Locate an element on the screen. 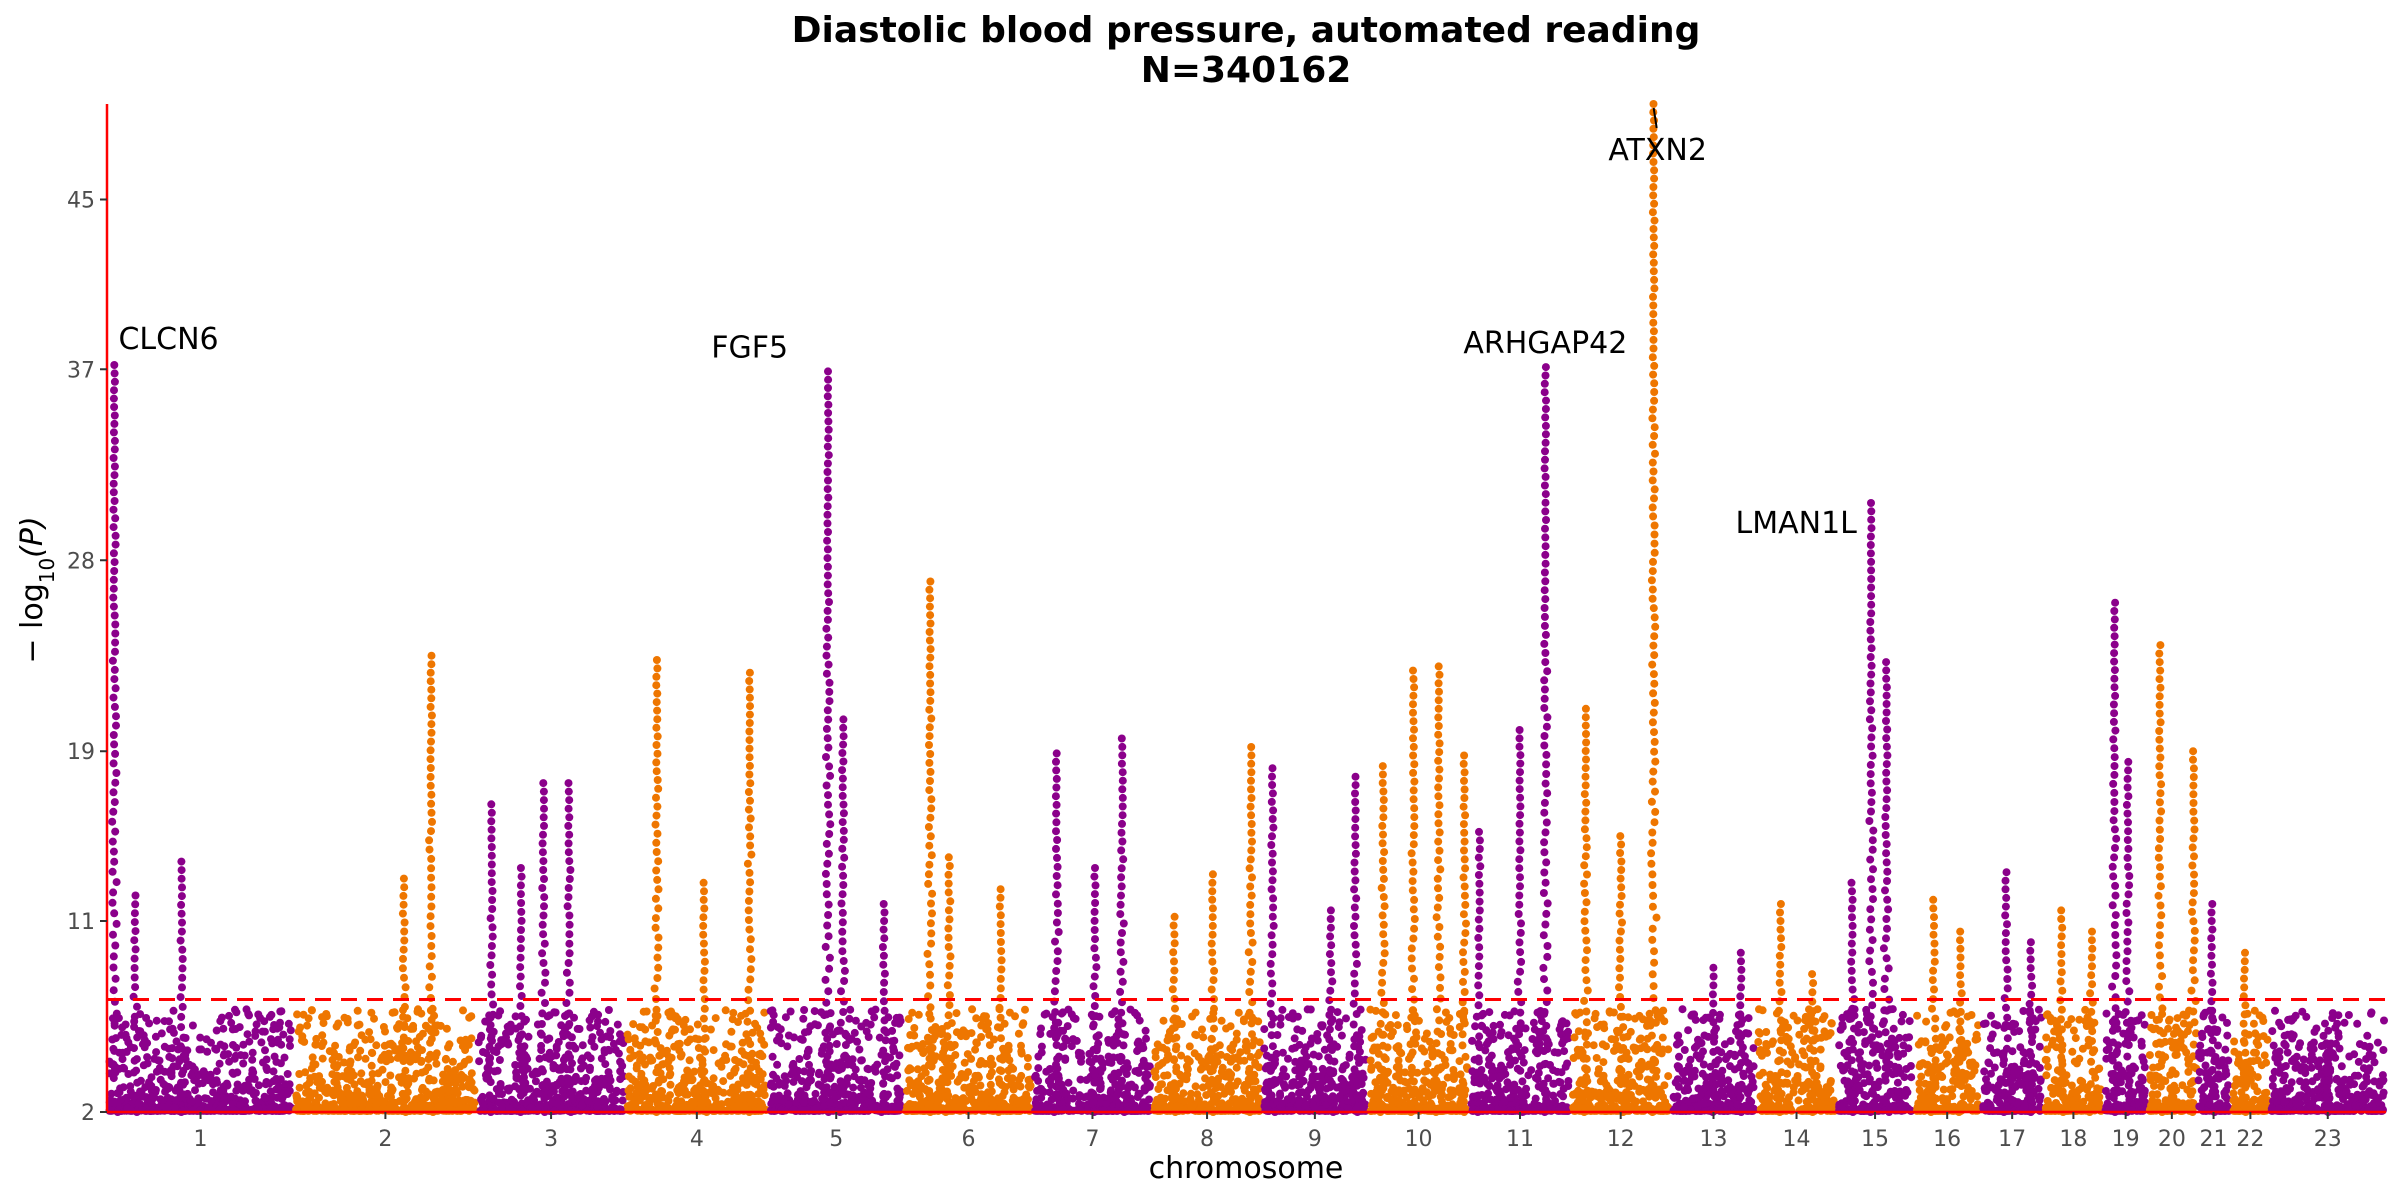 Image resolution: width=2400 pixels, height=1204 pixels. chromosome-8-point is located at coordinates (1243, 1102).